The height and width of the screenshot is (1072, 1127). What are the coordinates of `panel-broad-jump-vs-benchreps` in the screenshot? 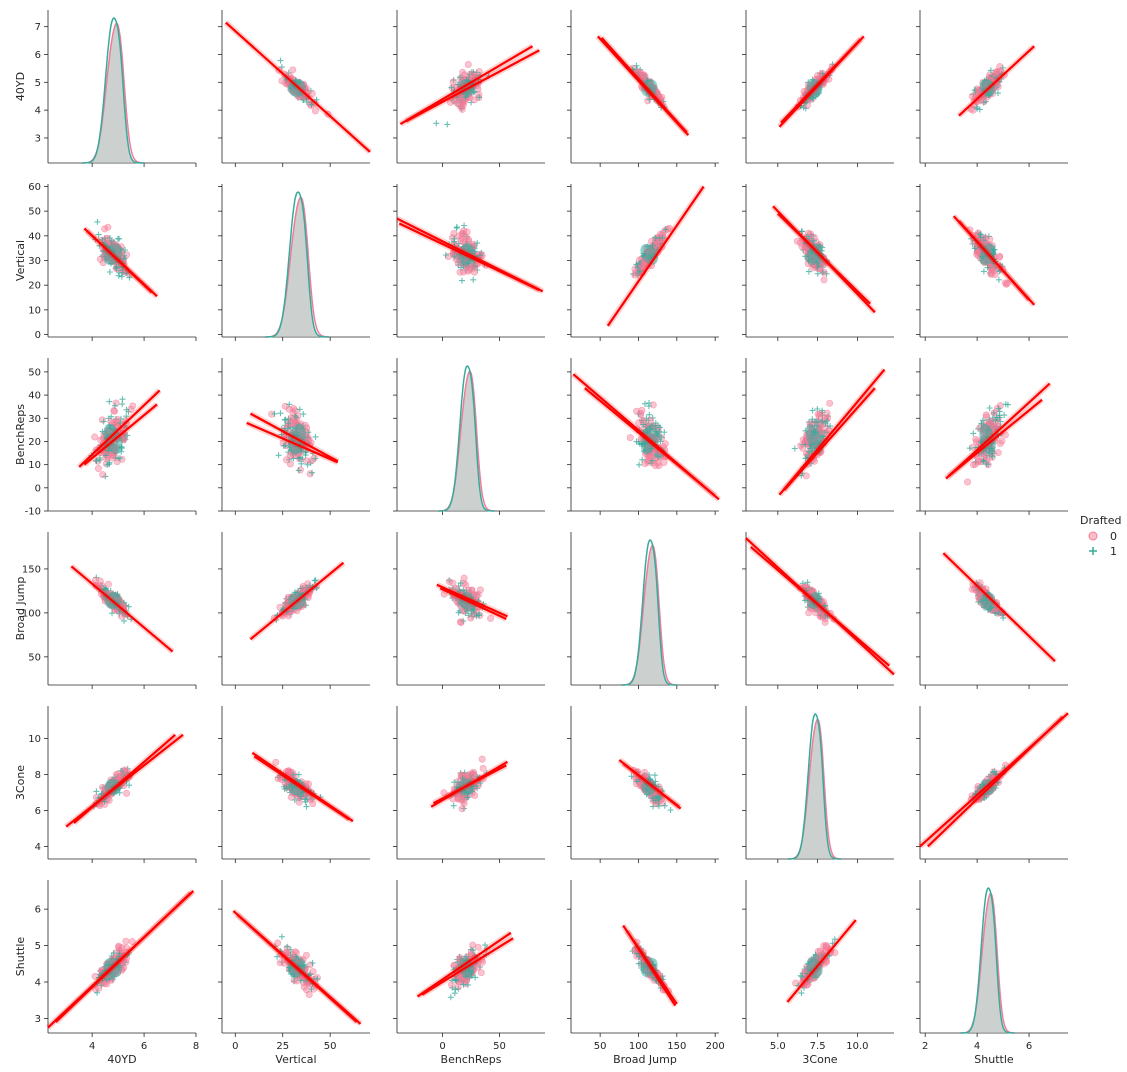 It's located at (469, 610).